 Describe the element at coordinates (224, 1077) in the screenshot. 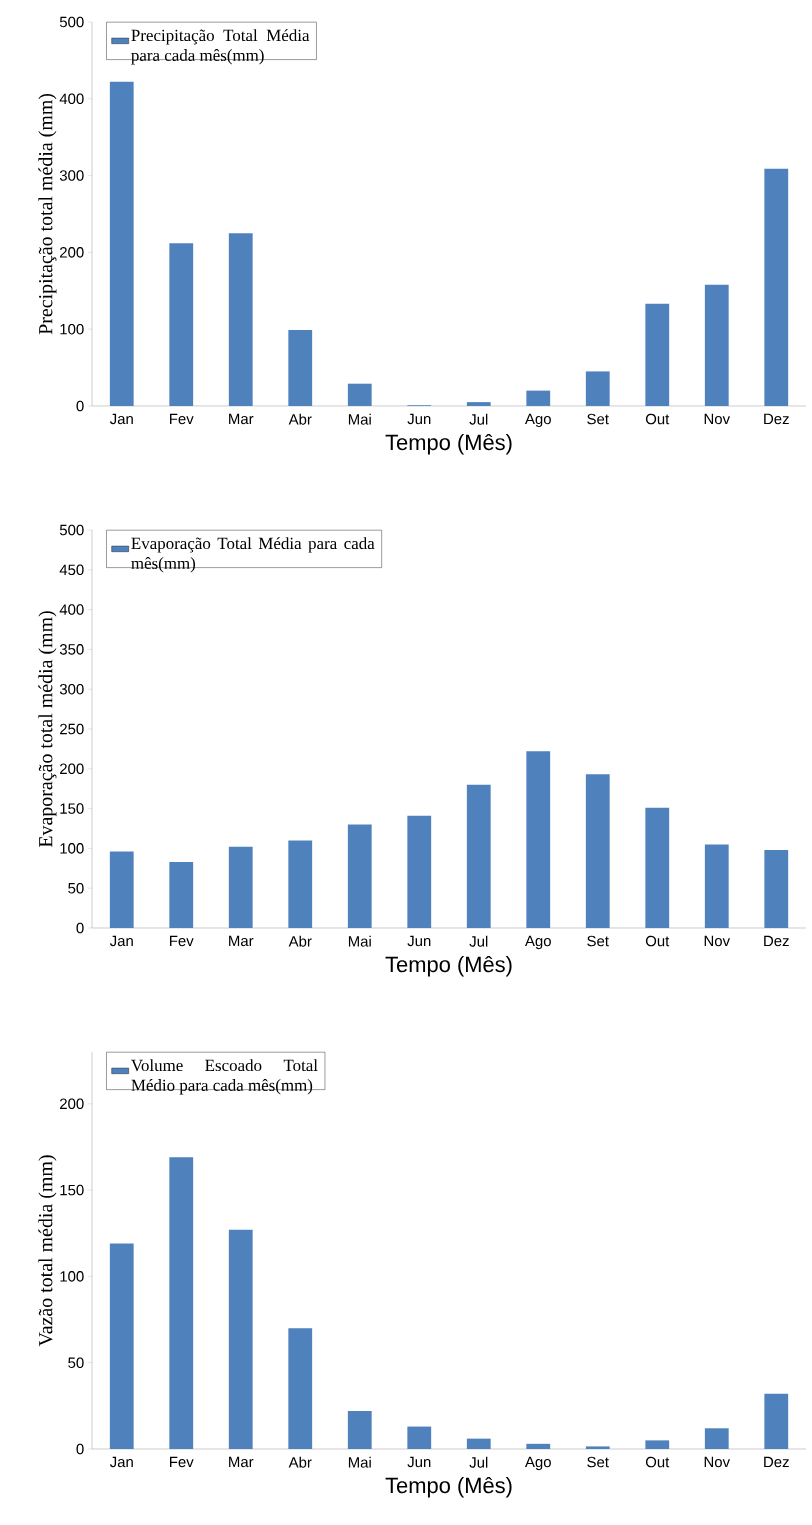

I see `legend-label: Volume Escoado Total Médio para cada mês(mm)` at that location.